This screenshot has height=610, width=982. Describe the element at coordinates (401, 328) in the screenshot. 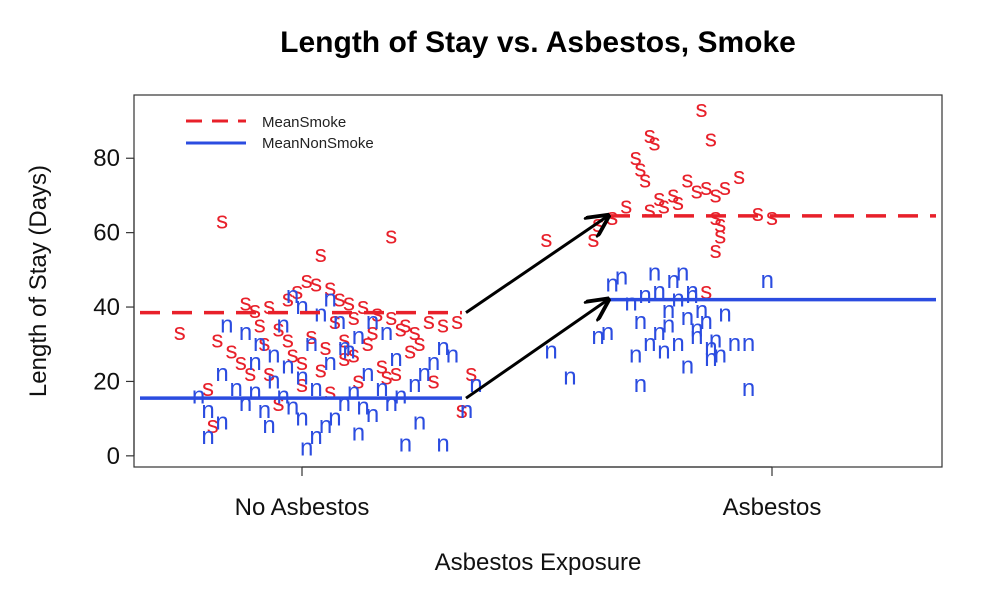

I see `smoke-point-53: s` at that location.